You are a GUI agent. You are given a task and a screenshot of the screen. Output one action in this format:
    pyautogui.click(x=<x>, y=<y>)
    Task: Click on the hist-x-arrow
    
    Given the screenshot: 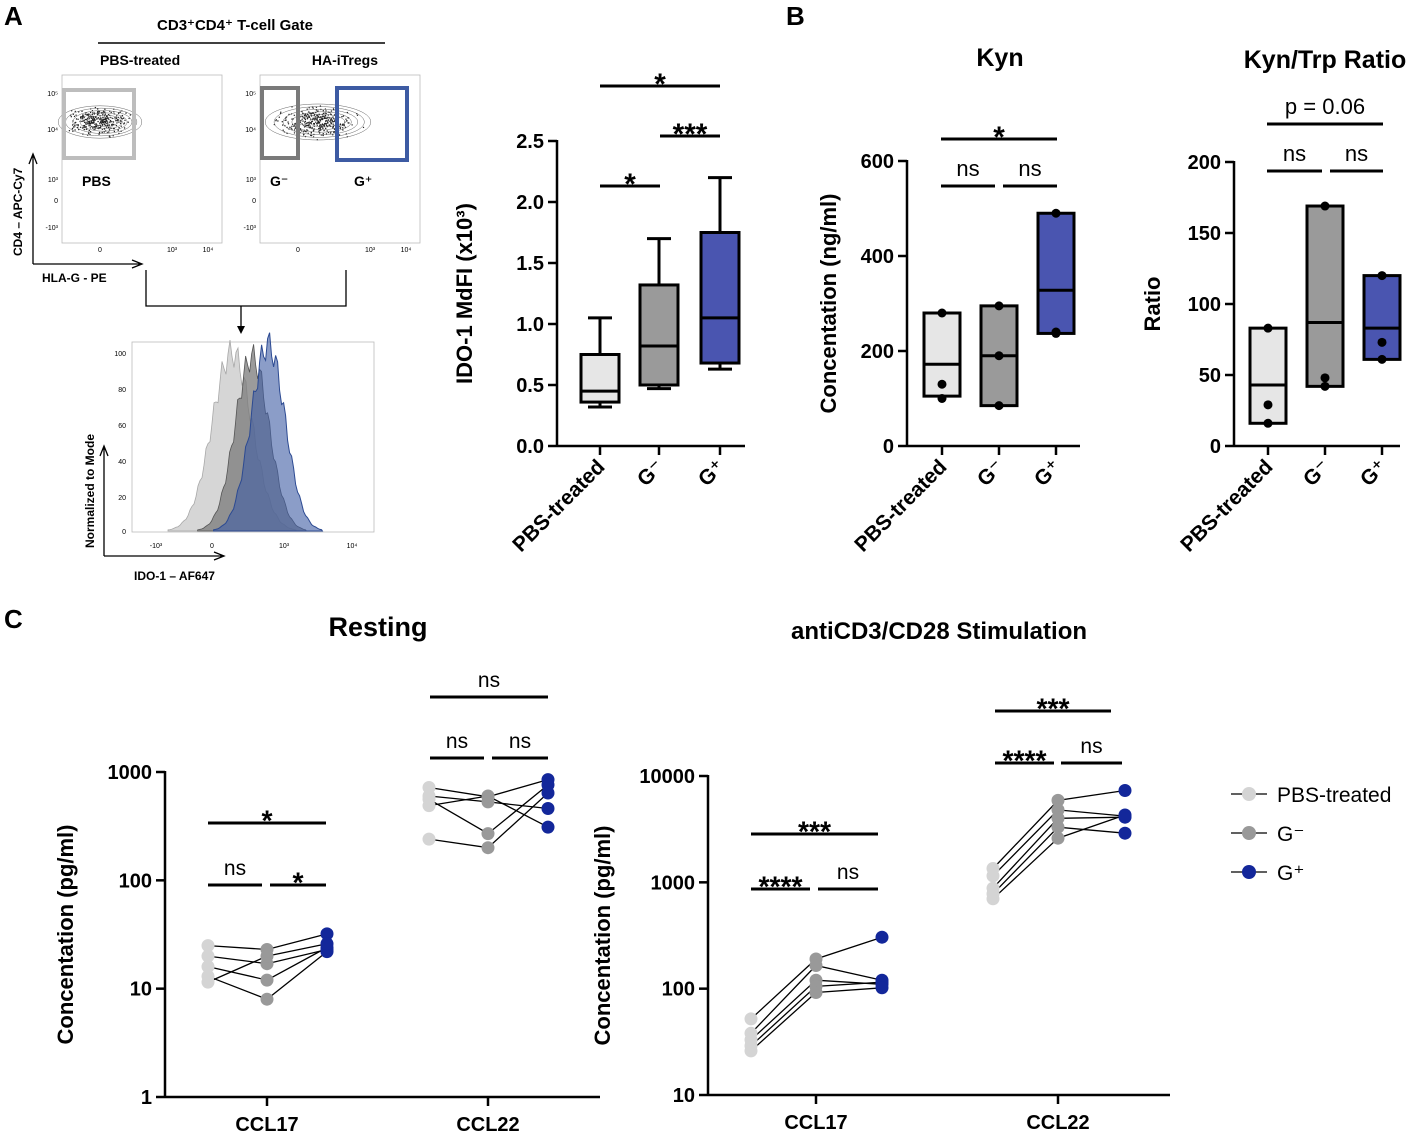 What is the action you would take?
    pyautogui.click(x=165, y=556)
    